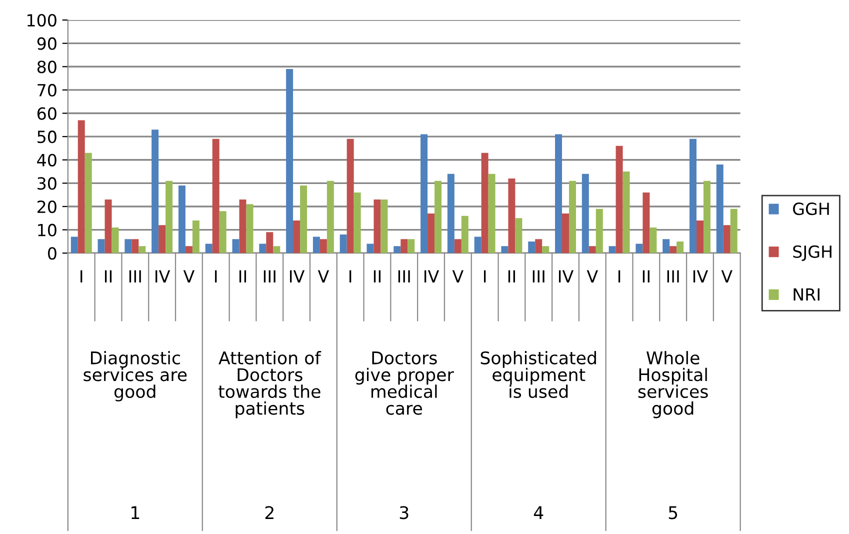 Image resolution: width=849 pixels, height=534 pixels. I want to click on text: 5, so click(673, 513).